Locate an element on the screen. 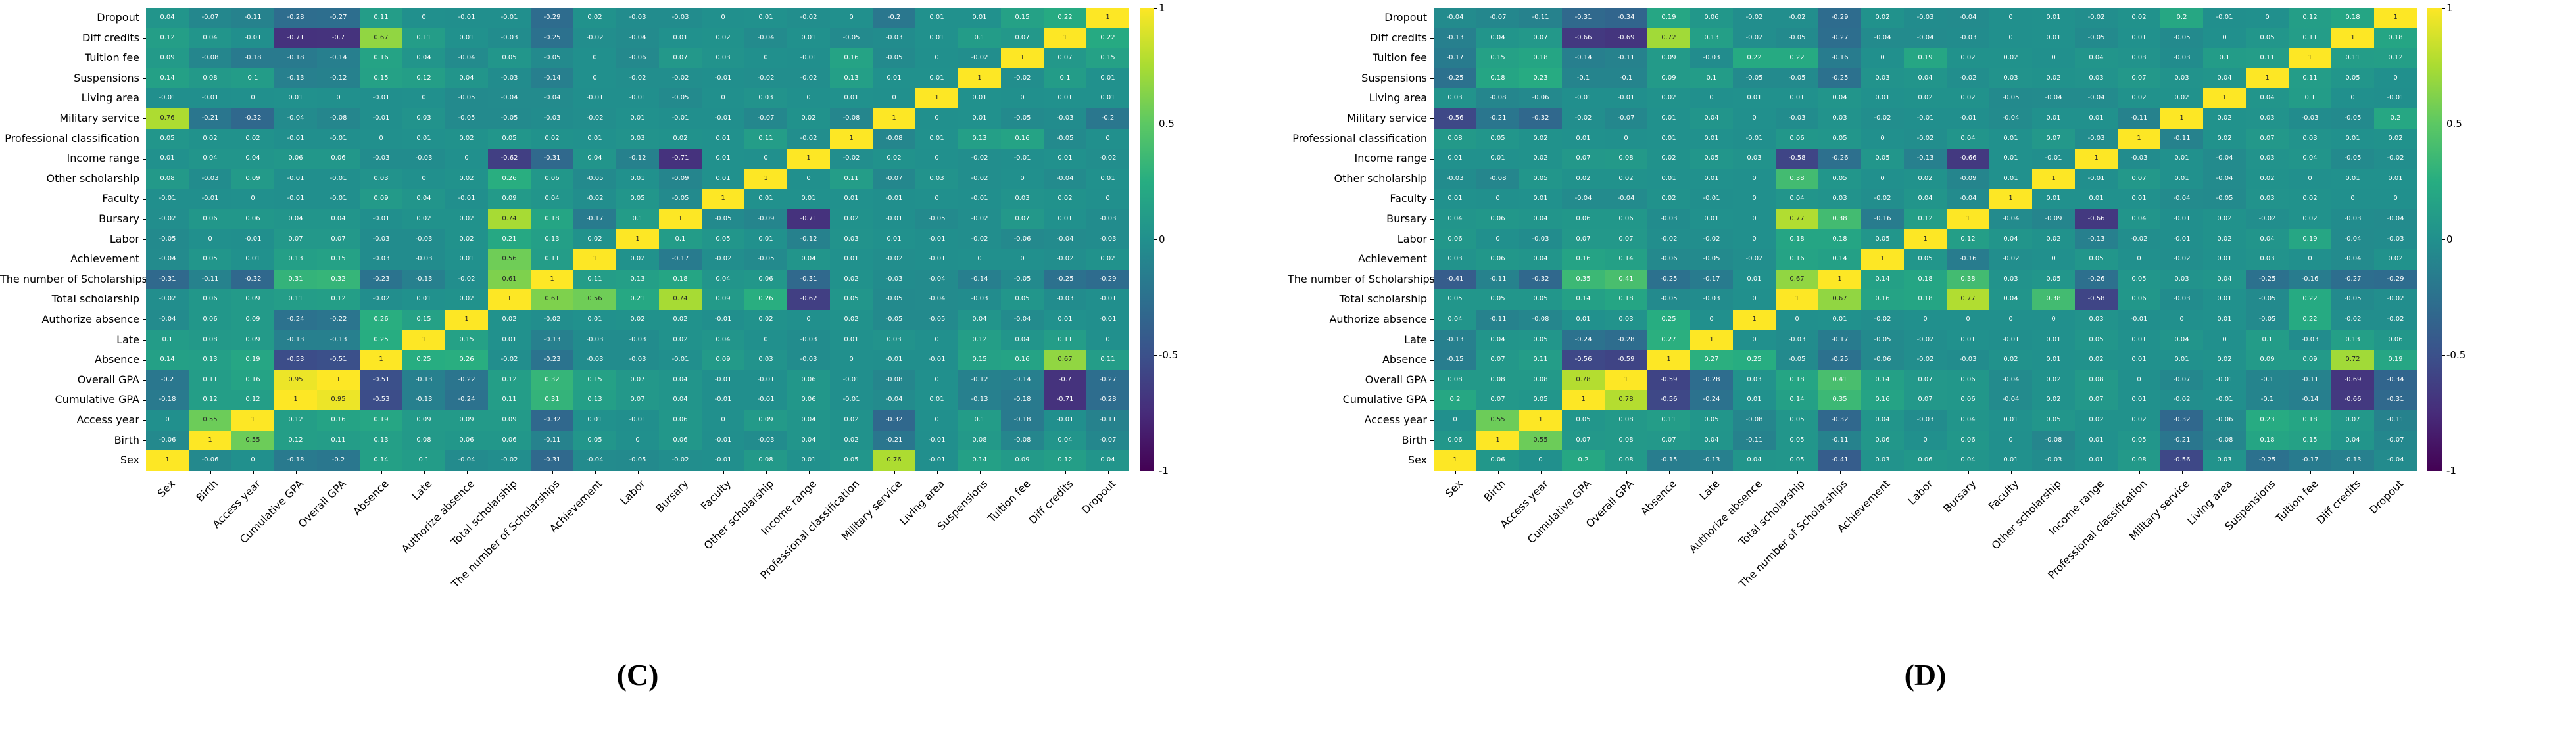 This screenshot has height=756, width=2576. heatmap-cell: 0.13 is located at coordinates (552, 240).